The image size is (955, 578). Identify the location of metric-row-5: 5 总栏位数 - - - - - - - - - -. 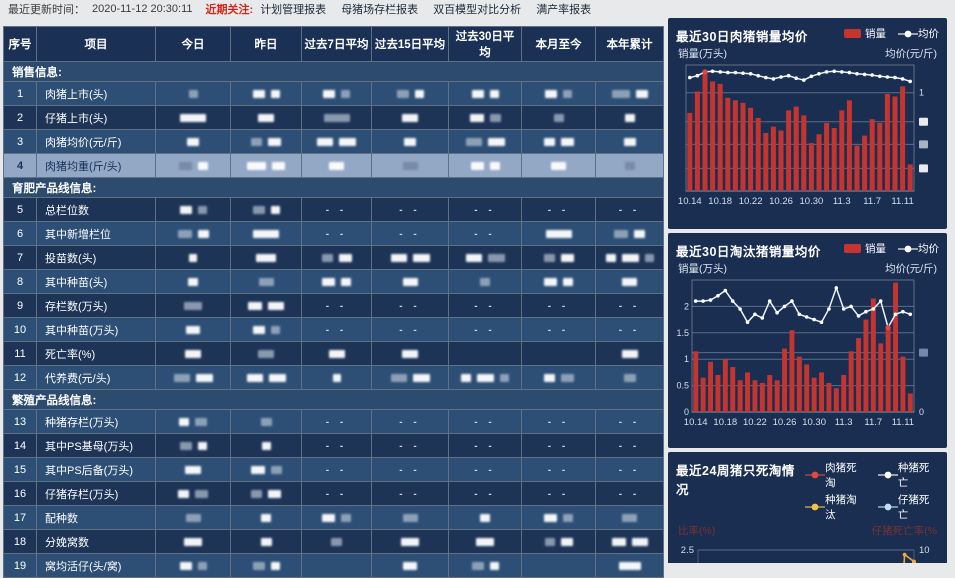
(333, 209).